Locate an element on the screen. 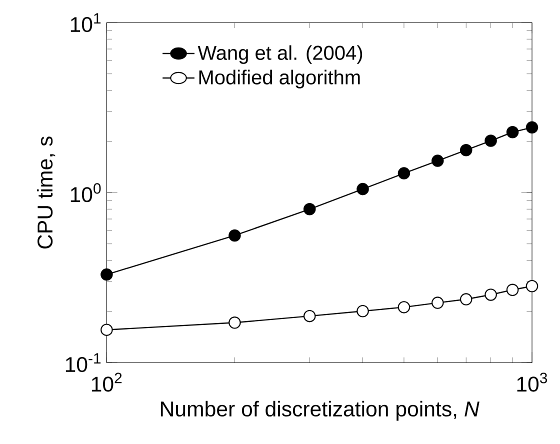 The width and height of the screenshot is (560, 444). legend-label: Modified algorithm is located at coordinates (279, 79).